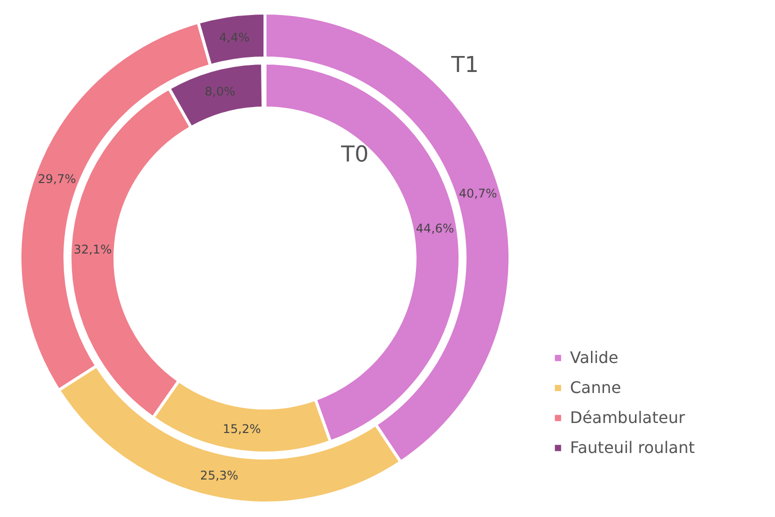 The width and height of the screenshot is (775, 517). I want to click on legend-label: Canne, so click(596, 387).